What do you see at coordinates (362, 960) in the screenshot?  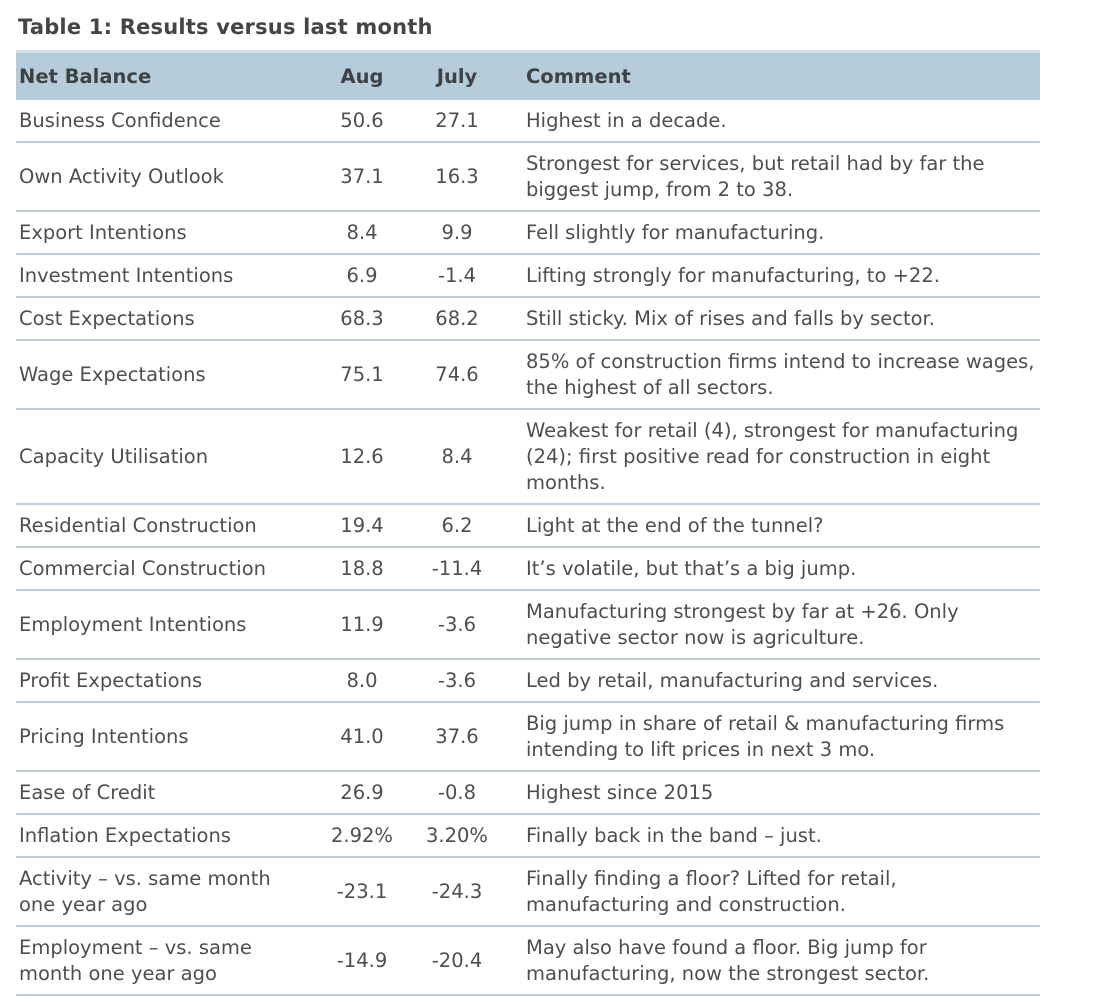 I see `aug-value: -14.9` at bounding box center [362, 960].